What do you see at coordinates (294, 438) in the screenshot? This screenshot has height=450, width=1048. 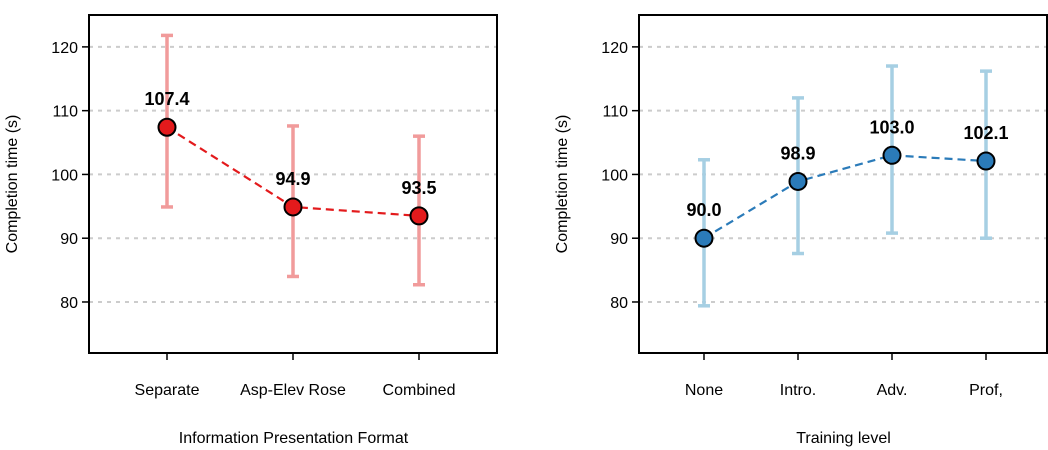 I see `x-axis-title: Information Presentation Format` at bounding box center [294, 438].